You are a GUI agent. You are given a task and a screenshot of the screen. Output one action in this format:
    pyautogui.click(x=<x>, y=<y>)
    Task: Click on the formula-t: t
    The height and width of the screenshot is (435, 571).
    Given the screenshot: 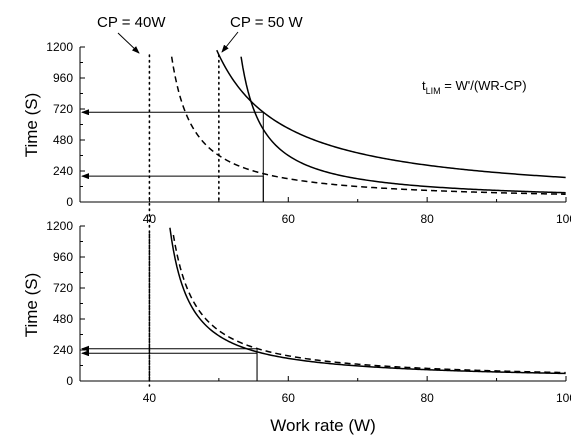 What is the action you would take?
    pyautogui.click(x=424, y=85)
    